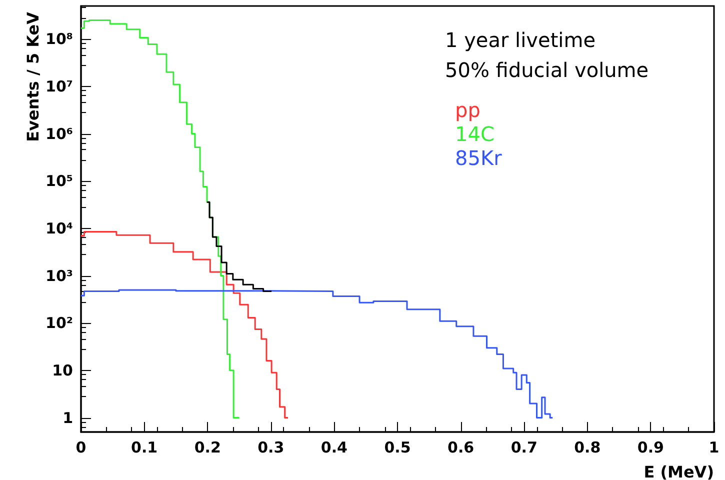 Image resolution: width=725 pixels, height=480 pixels. I want to click on x-tick-label: 0.3, so click(271, 447).